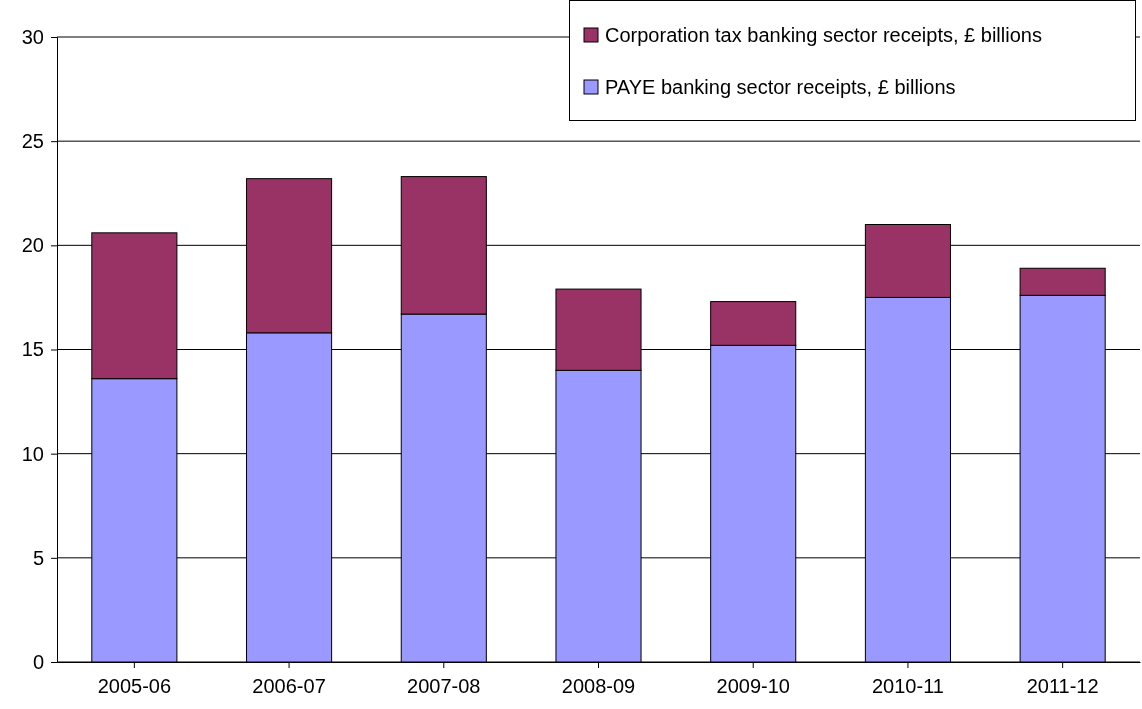 This screenshot has width=1142, height=709. I want to click on x-tick-label: 2009-10, so click(753, 686).